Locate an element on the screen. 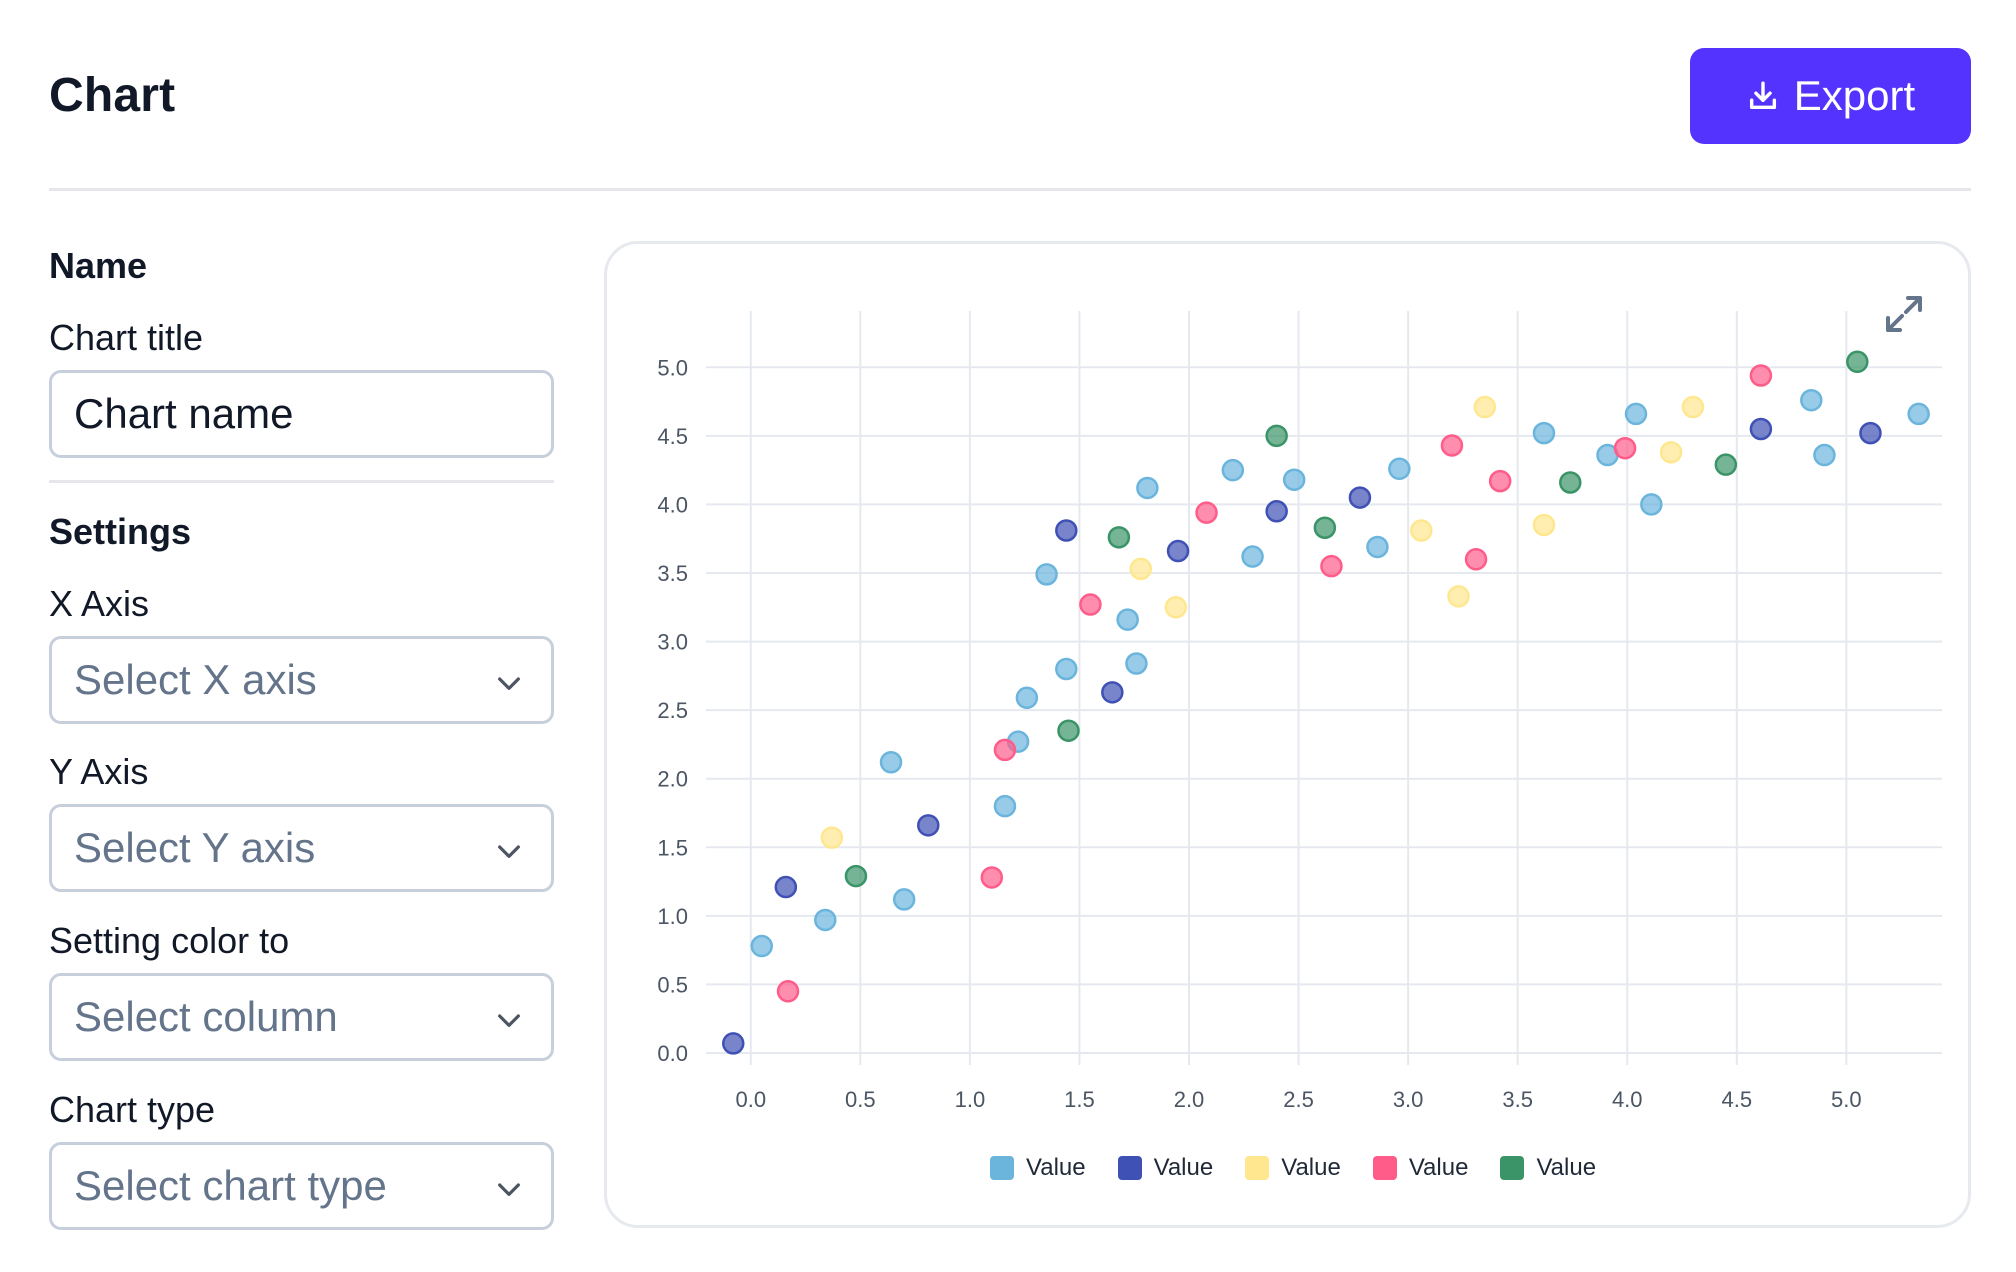 Image resolution: width=2016 pixels, height=1272 pixels. y-tick-label: 3.0 is located at coordinates (672, 642).